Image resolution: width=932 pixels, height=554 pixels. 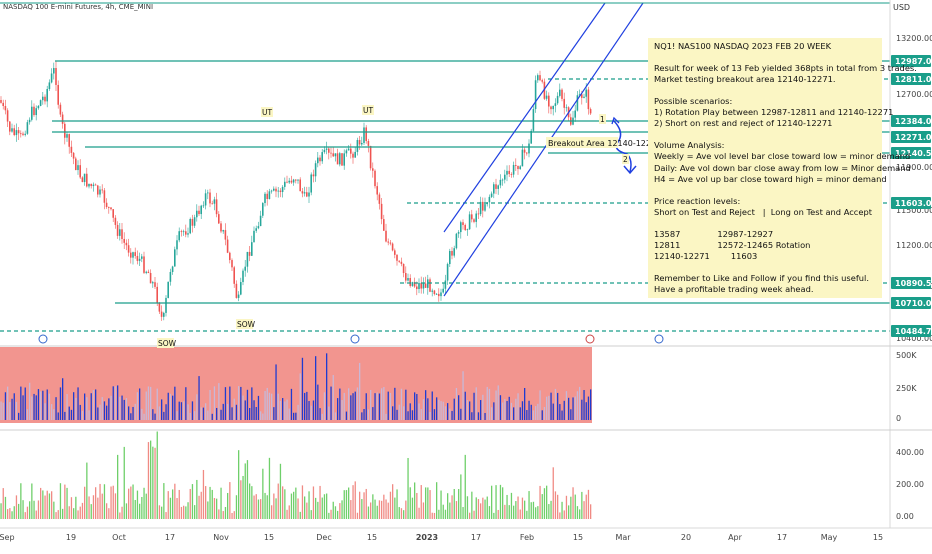 I want to click on time-tick: 15, so click(x=372, y=537).